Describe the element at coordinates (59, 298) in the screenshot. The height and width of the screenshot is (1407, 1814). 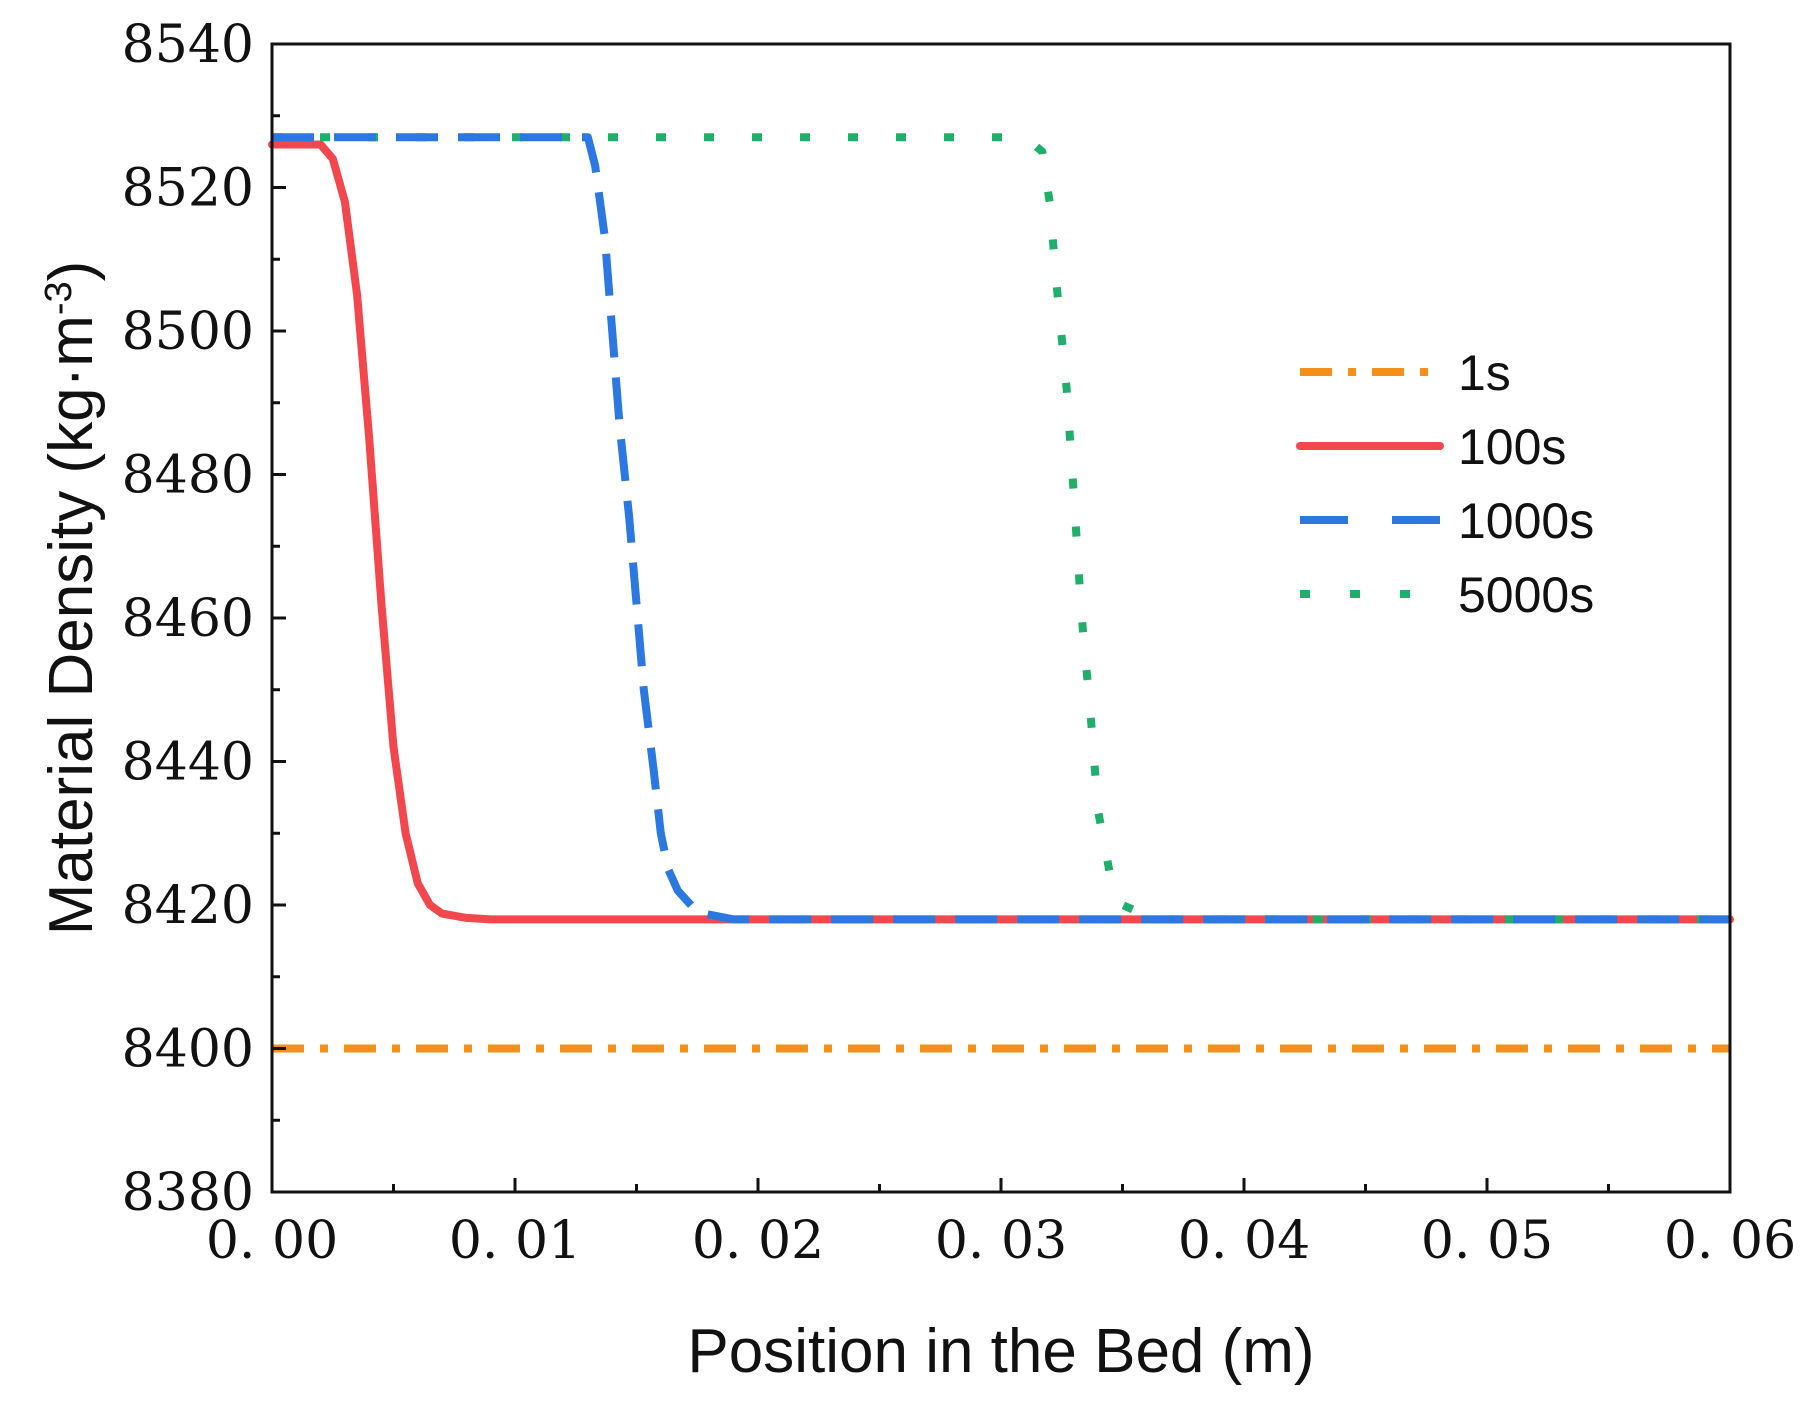
I see `y-axis-title-superscript: -3` at that location.